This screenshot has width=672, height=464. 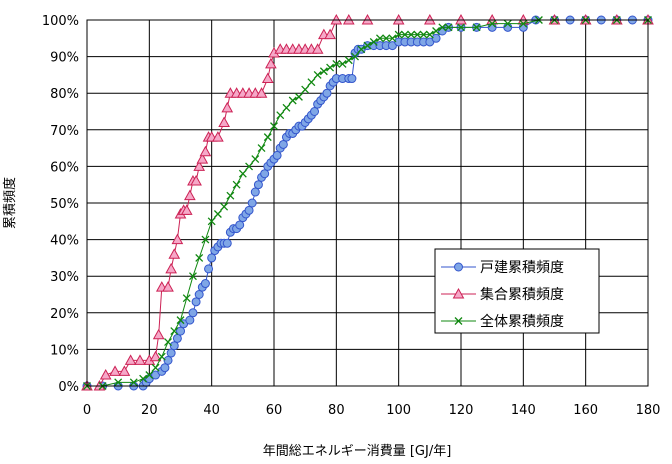 I want to click on x-tick-label: 80, so click(x=336, y=410).